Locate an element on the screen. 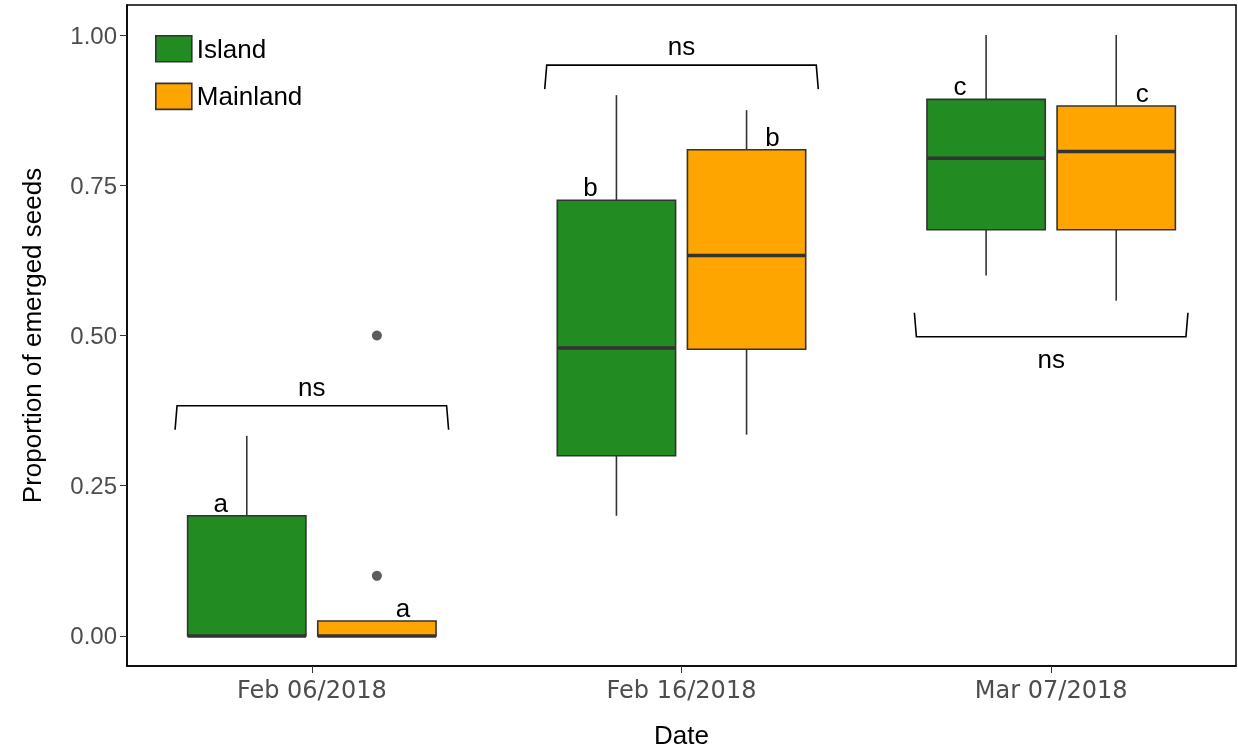  y-tick-label: 0.50 is located at coordinates (93, 335).